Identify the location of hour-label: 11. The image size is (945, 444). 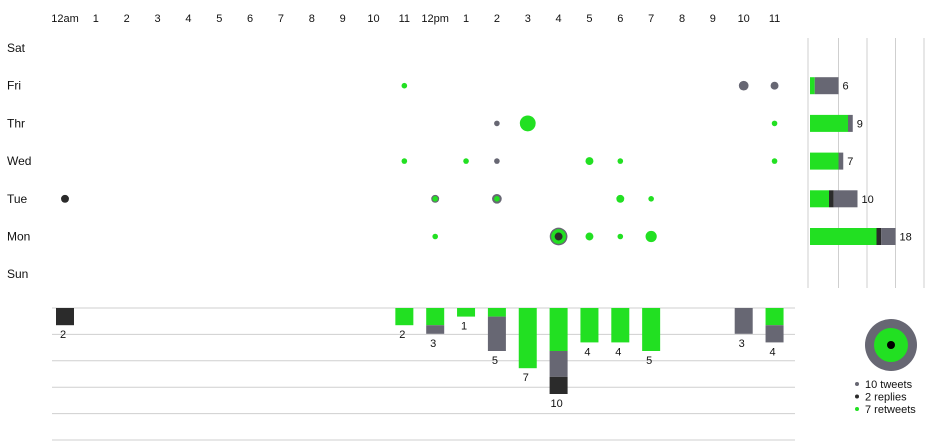
(774, 19).